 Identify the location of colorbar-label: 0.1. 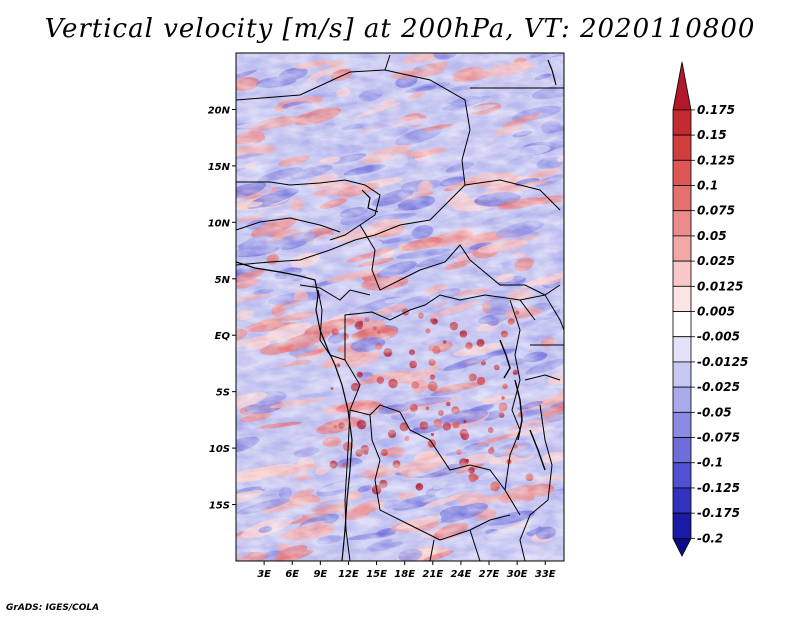
(707, 186).